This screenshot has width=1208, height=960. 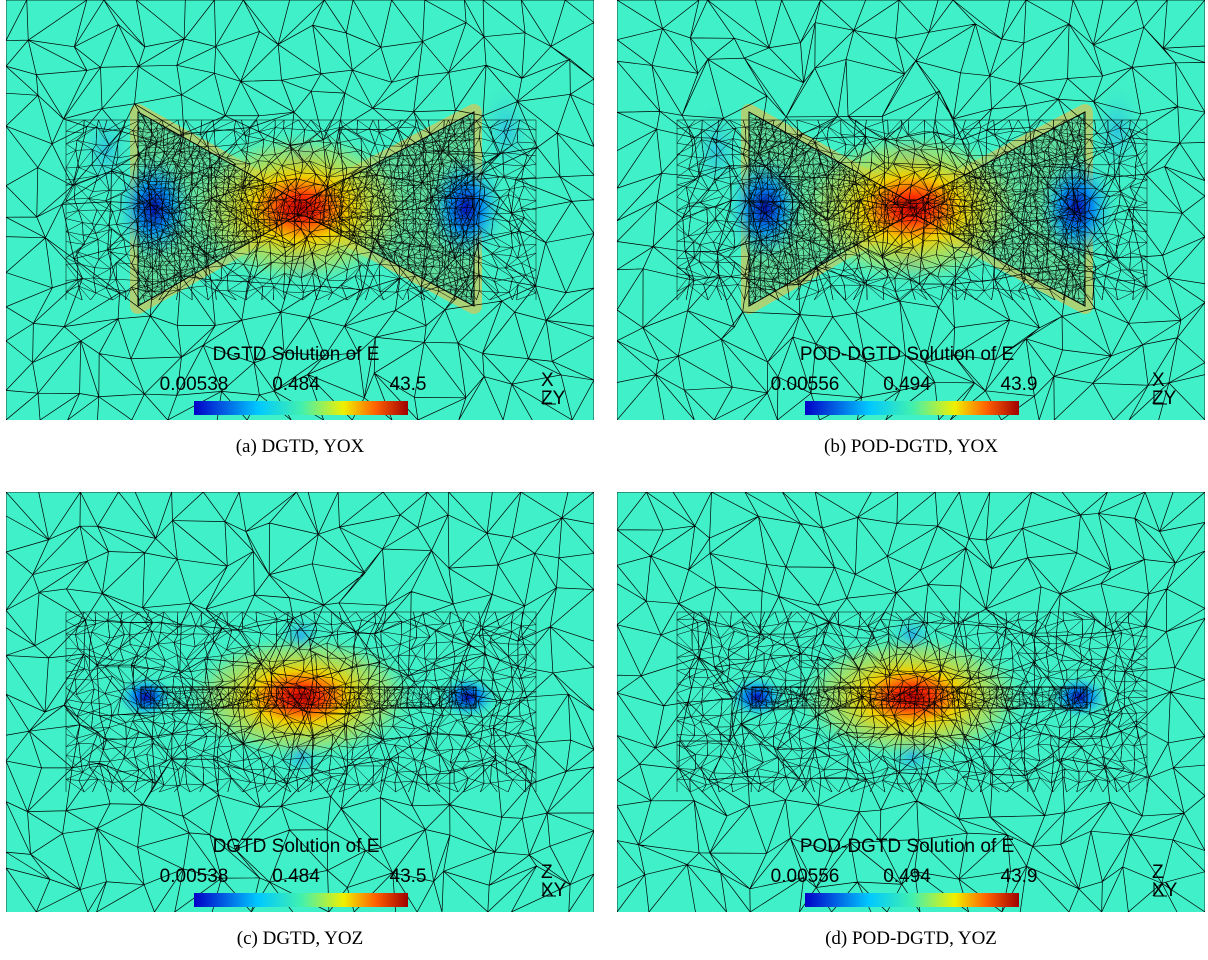 What do you see at coordinates (300, 446) in the screenshot?
I see `caption: (a) DGTD, YOX` at bounding box center [300, 446].